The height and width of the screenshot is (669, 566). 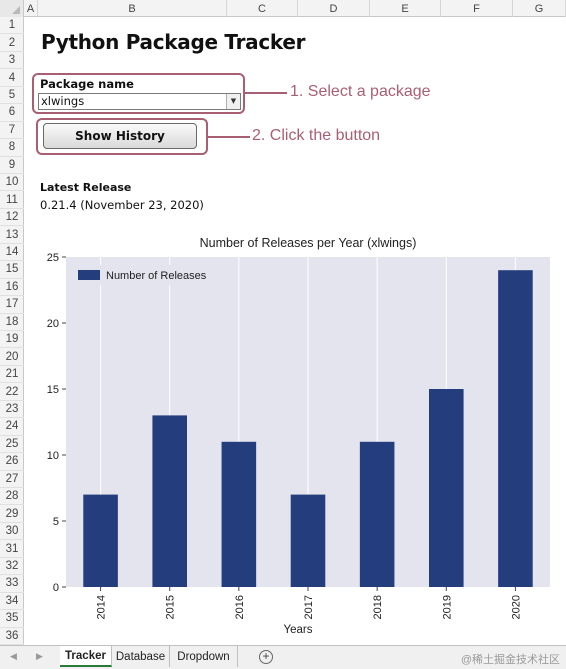 What do you see at coordinates (334, 8) in the screenshot?
I see `column-header-d: D` at bounding box center [334, 8].